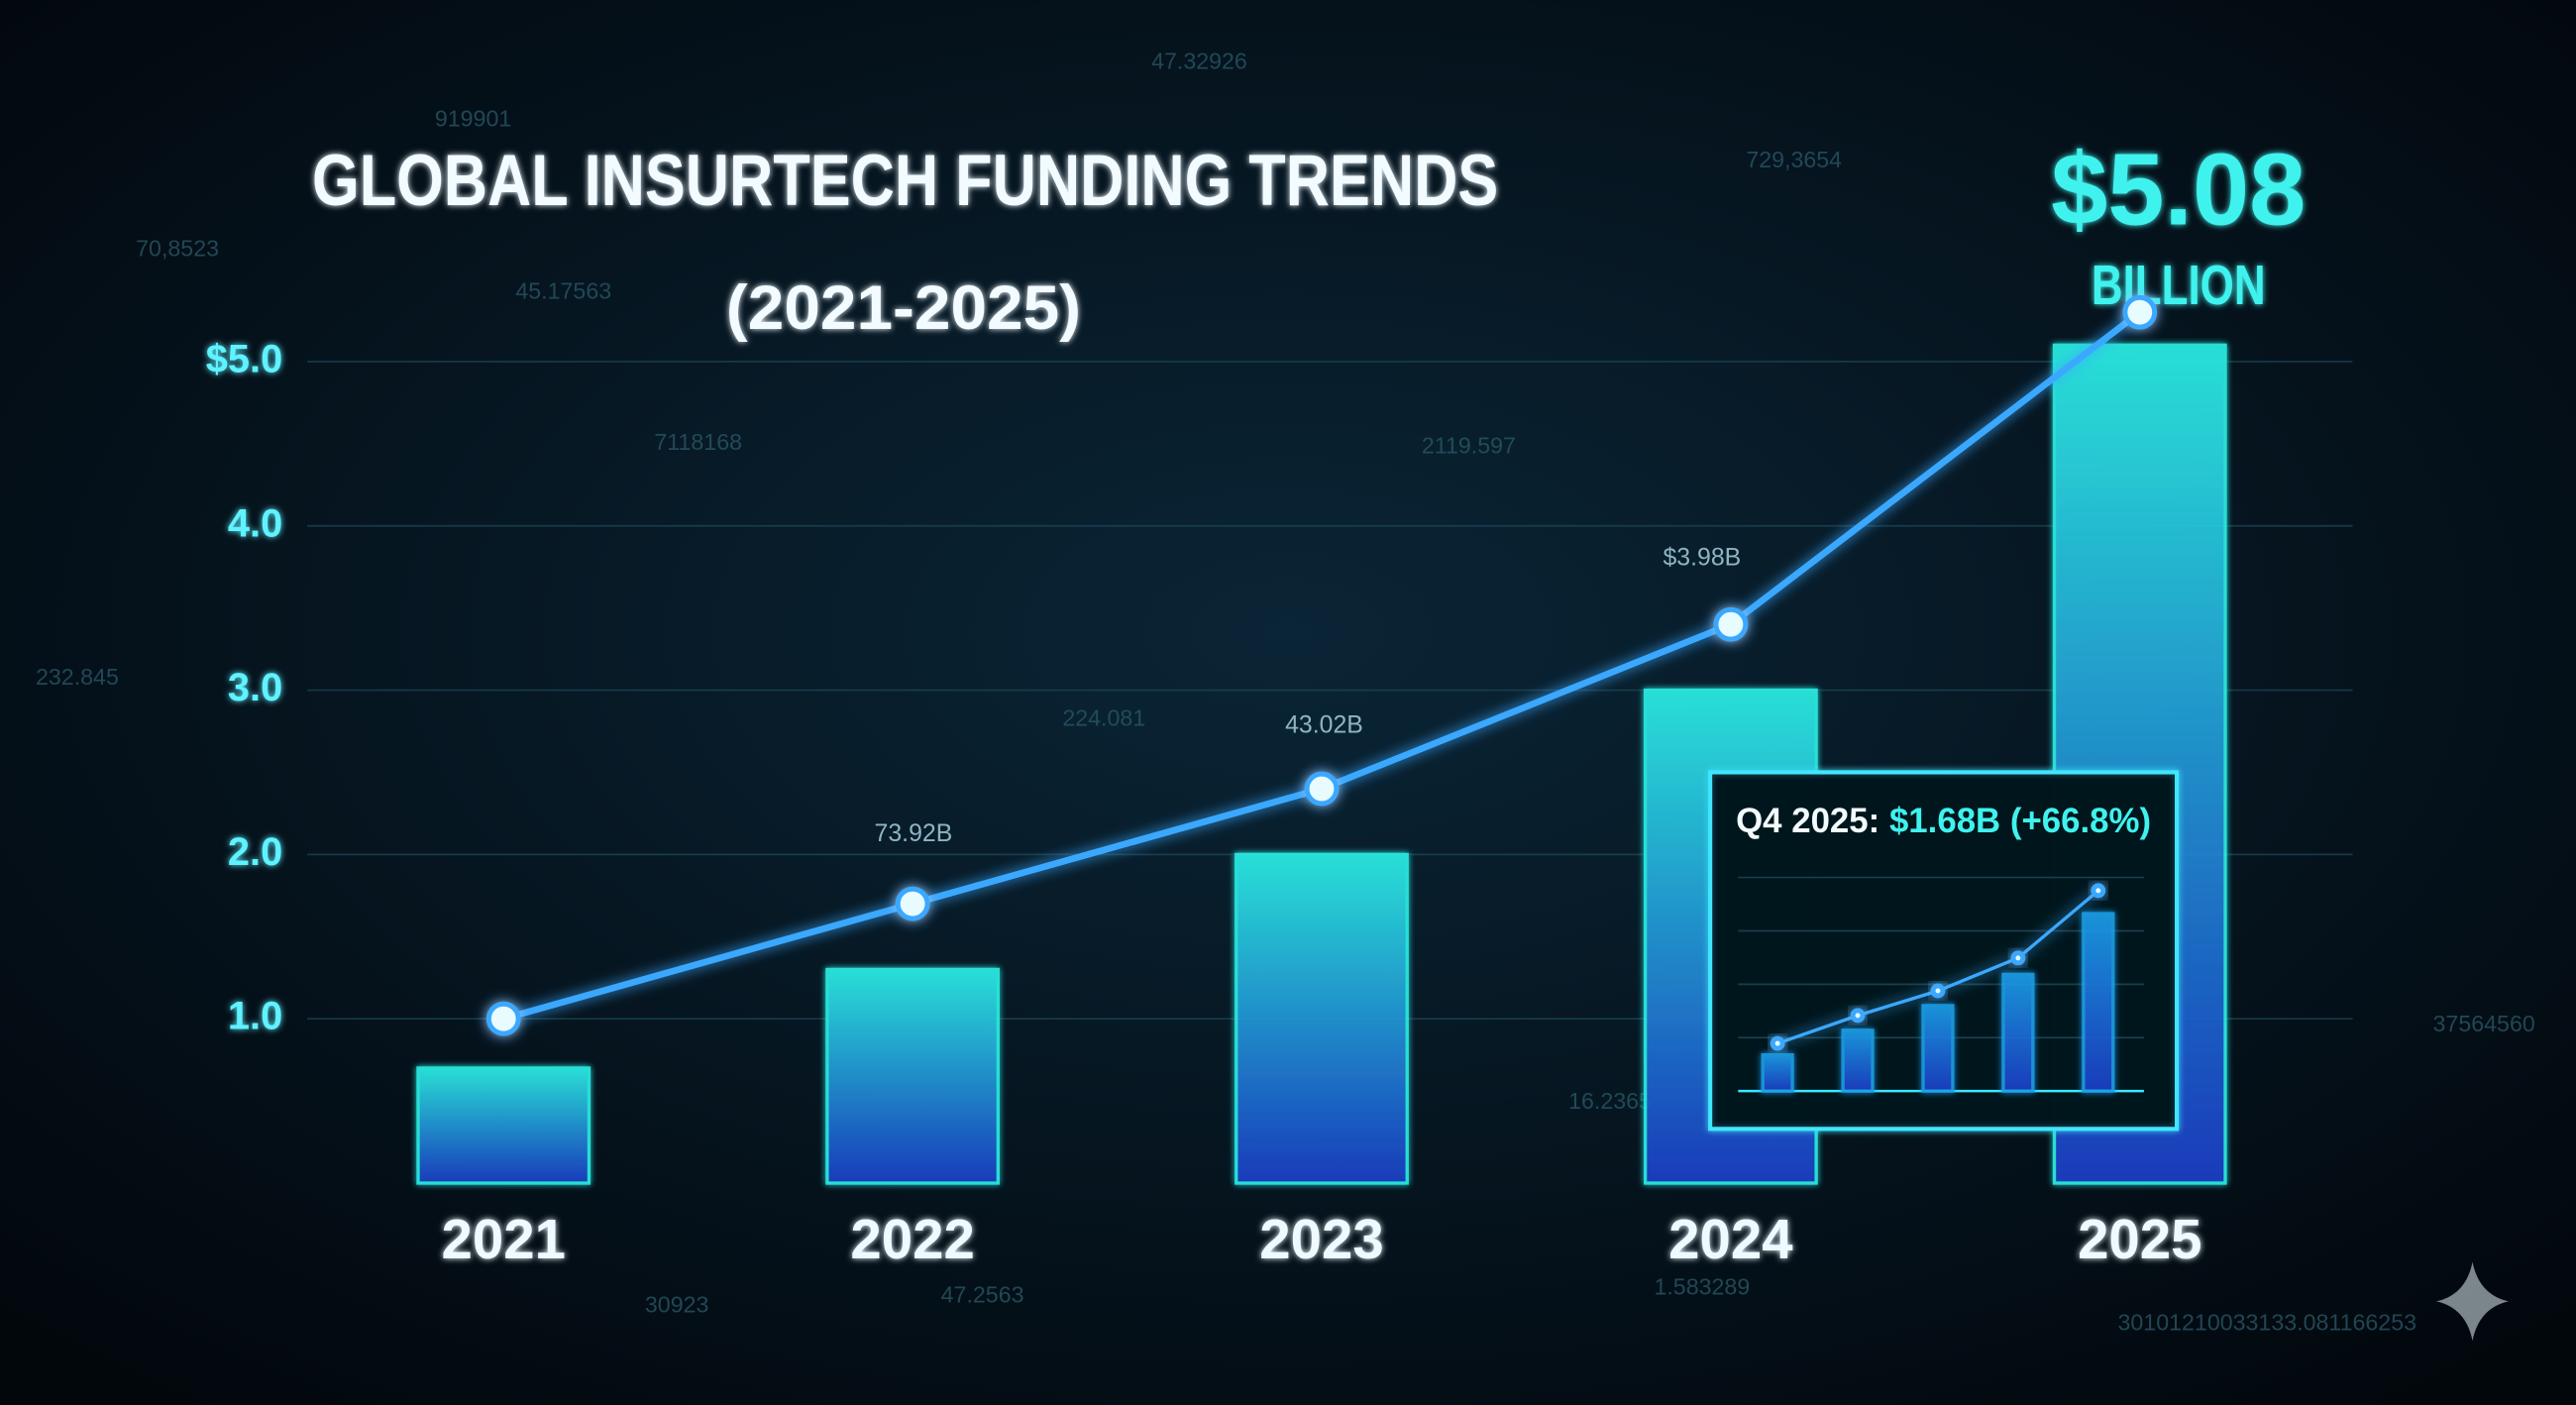 This screenshot has width=2576, height=1405. Describe the element at coordinates (1808, 821) in the screenshot. I see `inset-title-prefix: Q4 2025:` at that location.